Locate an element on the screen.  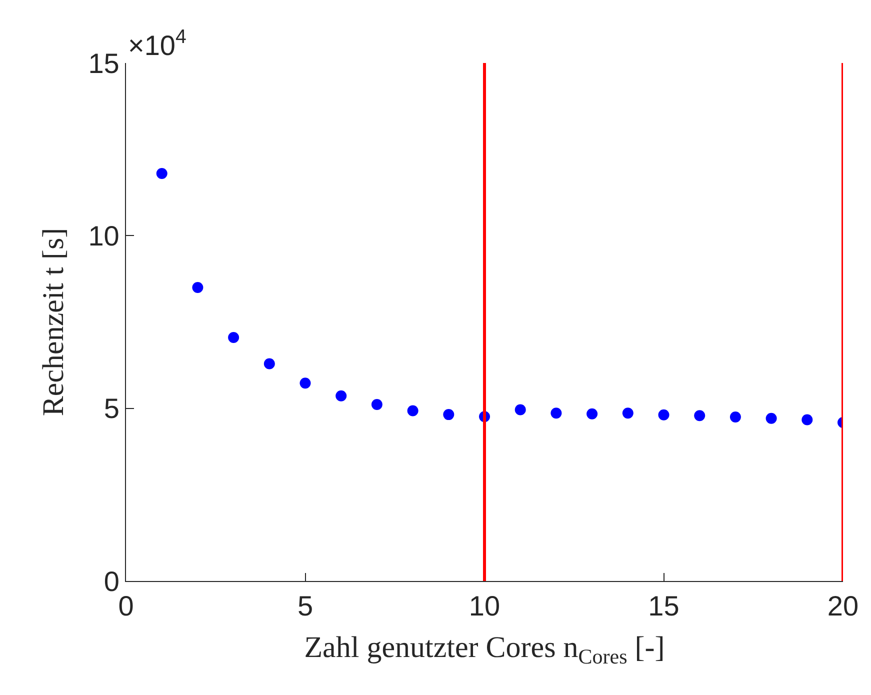
y-tick-label: 0 is located at coordinates (112, 581).